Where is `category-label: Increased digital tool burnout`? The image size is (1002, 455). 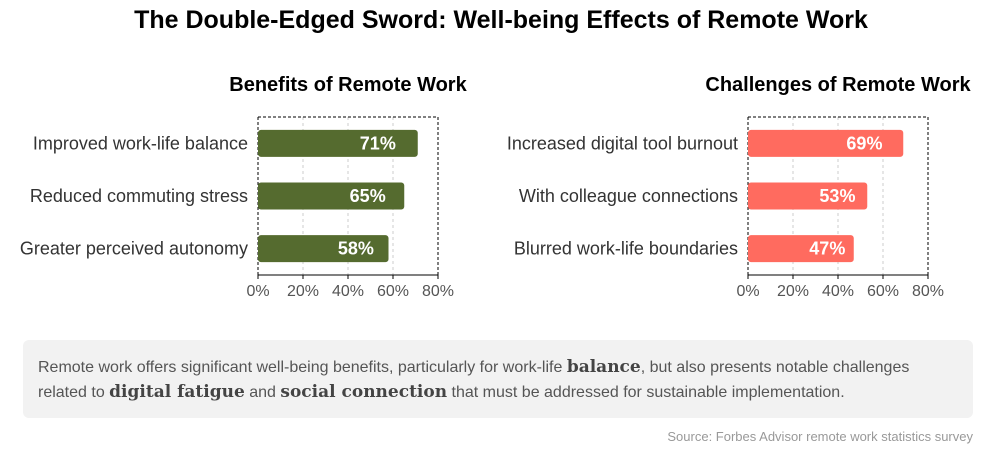
category-label: Increased digital tool burnout is located at coordinates (622, 143).